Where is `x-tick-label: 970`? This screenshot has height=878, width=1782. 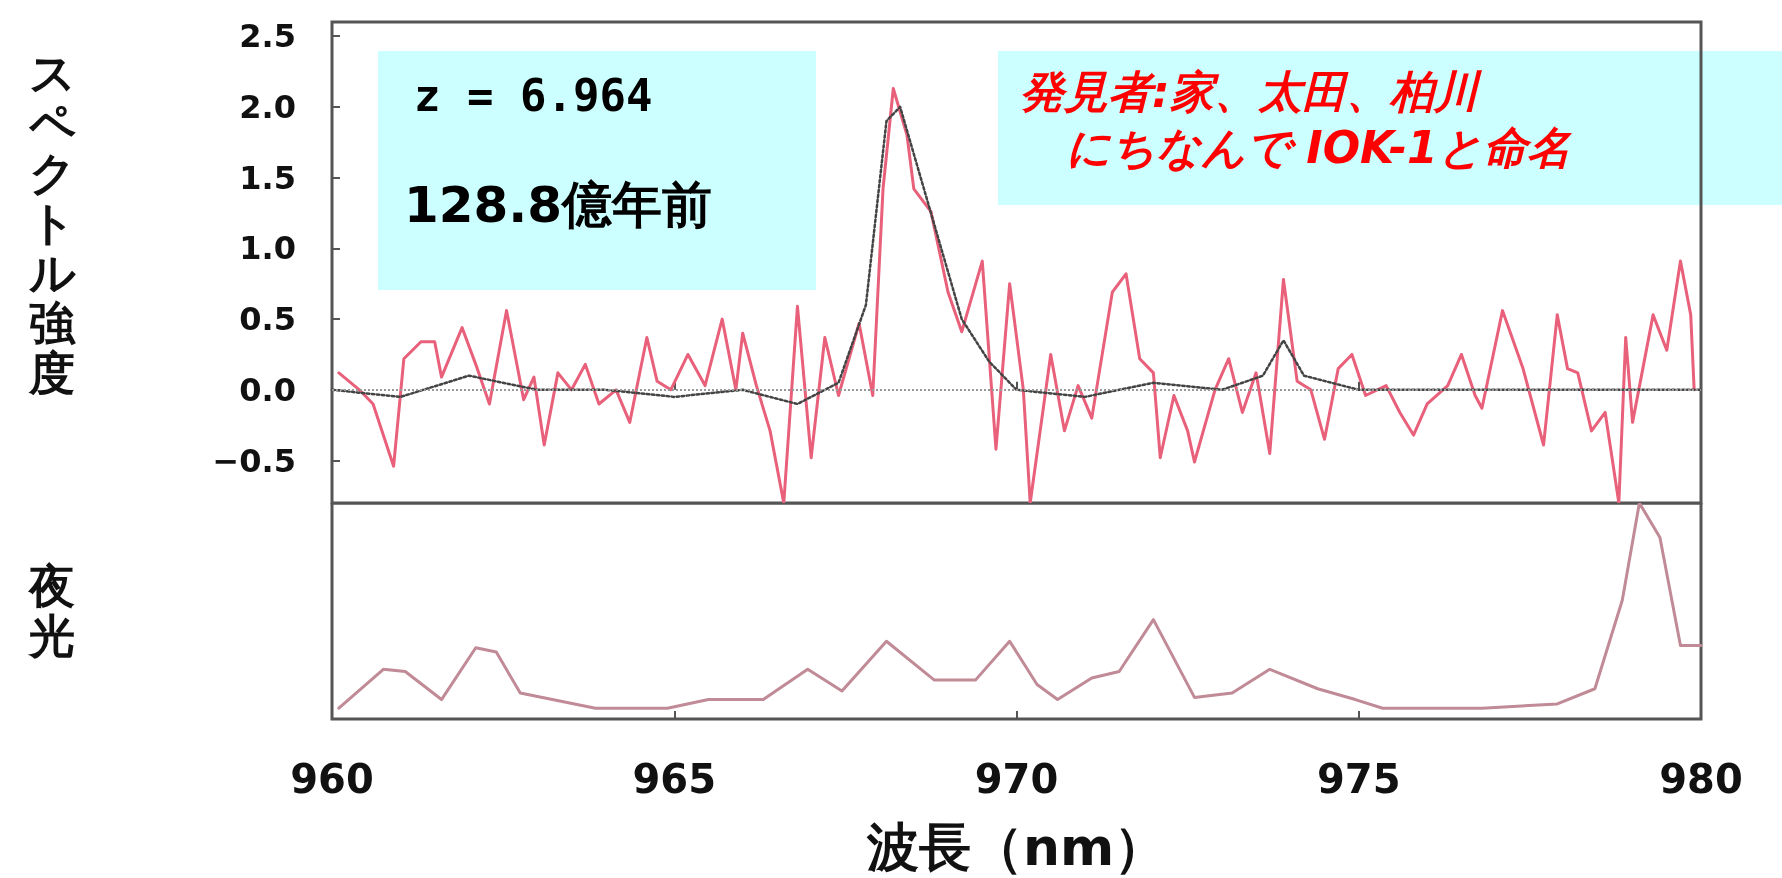 x-tick-label: 970 is located at coordinates (1016, 779).